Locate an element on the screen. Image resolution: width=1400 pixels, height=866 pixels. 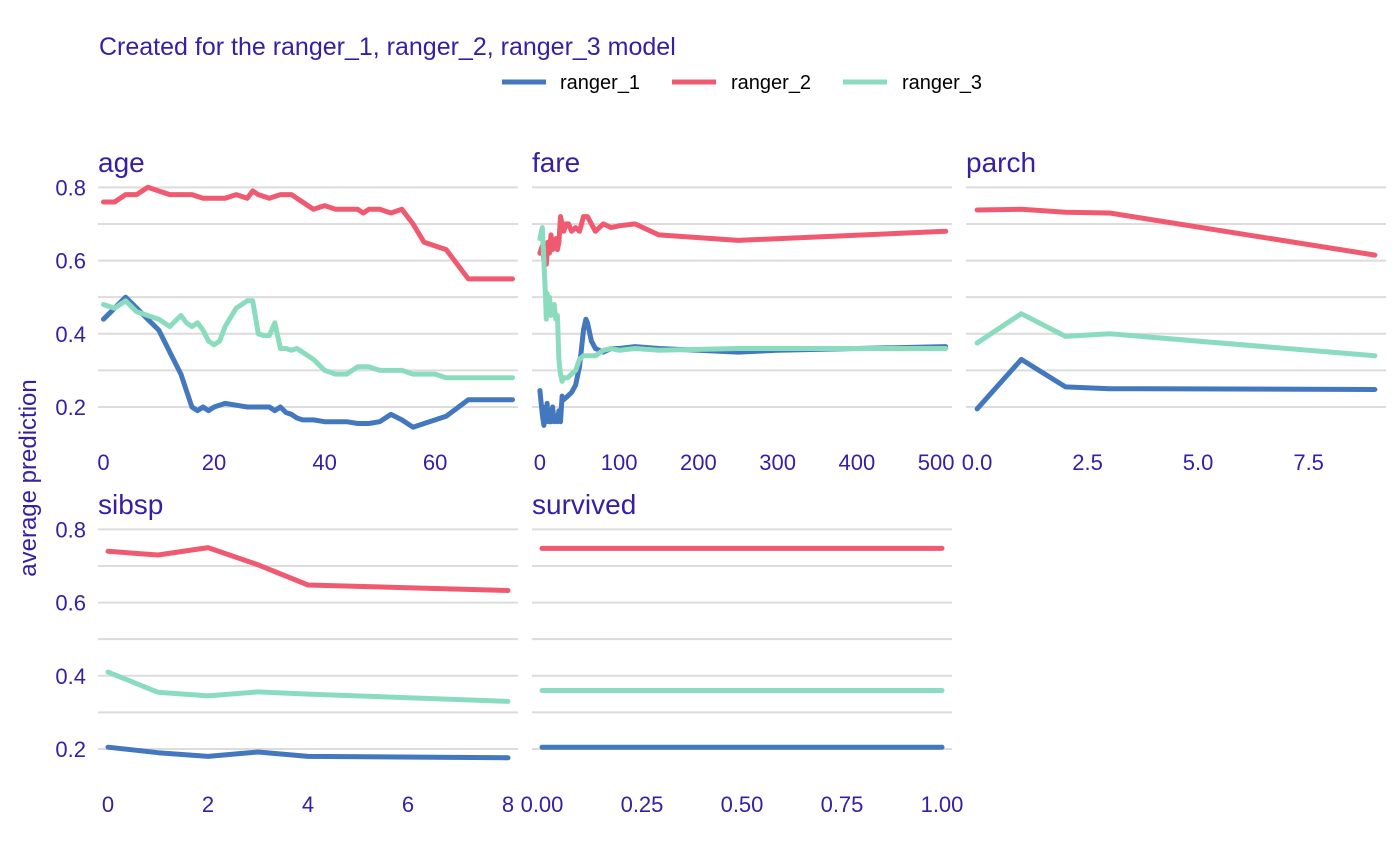
x-tick-label: 5.0 is located at coordinates (1198, 462).